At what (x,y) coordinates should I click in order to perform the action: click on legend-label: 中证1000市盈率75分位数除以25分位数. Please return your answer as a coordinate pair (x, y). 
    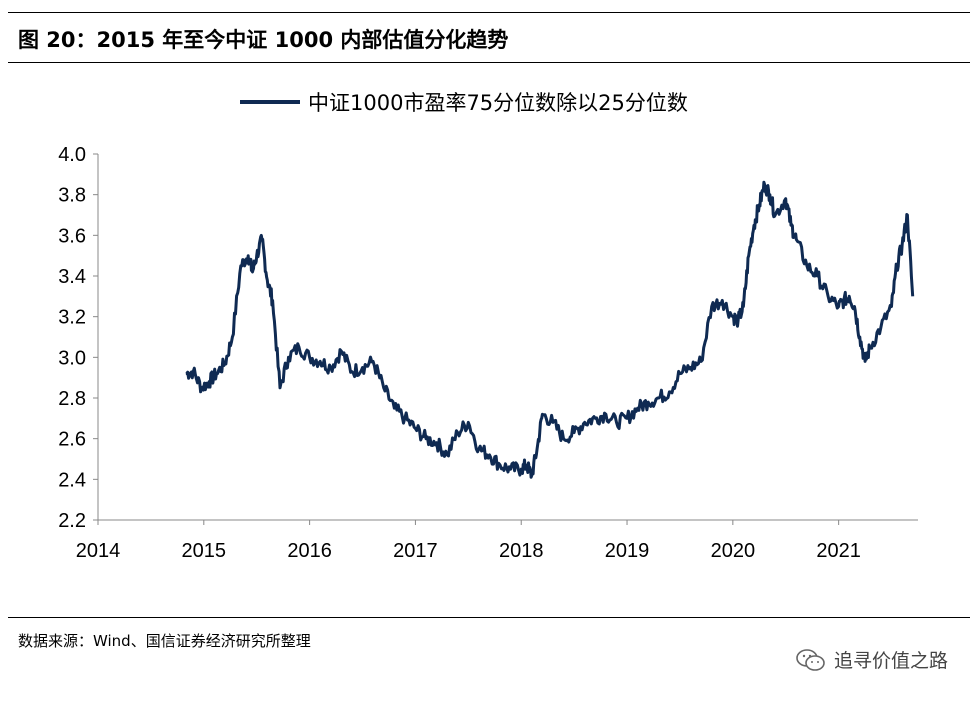
    Looking at the image, I should click on (498, 103).